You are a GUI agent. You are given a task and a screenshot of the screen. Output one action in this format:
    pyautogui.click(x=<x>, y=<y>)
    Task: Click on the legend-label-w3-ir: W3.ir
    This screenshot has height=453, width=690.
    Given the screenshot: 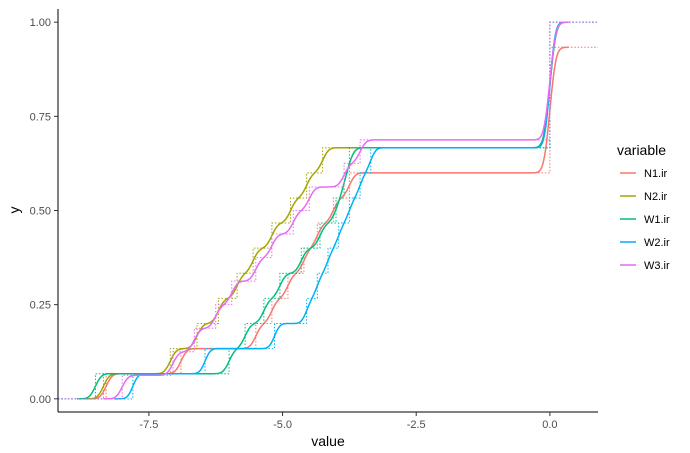 What is the action you would take?
    pyautogui.click(x=657, y=266)
    